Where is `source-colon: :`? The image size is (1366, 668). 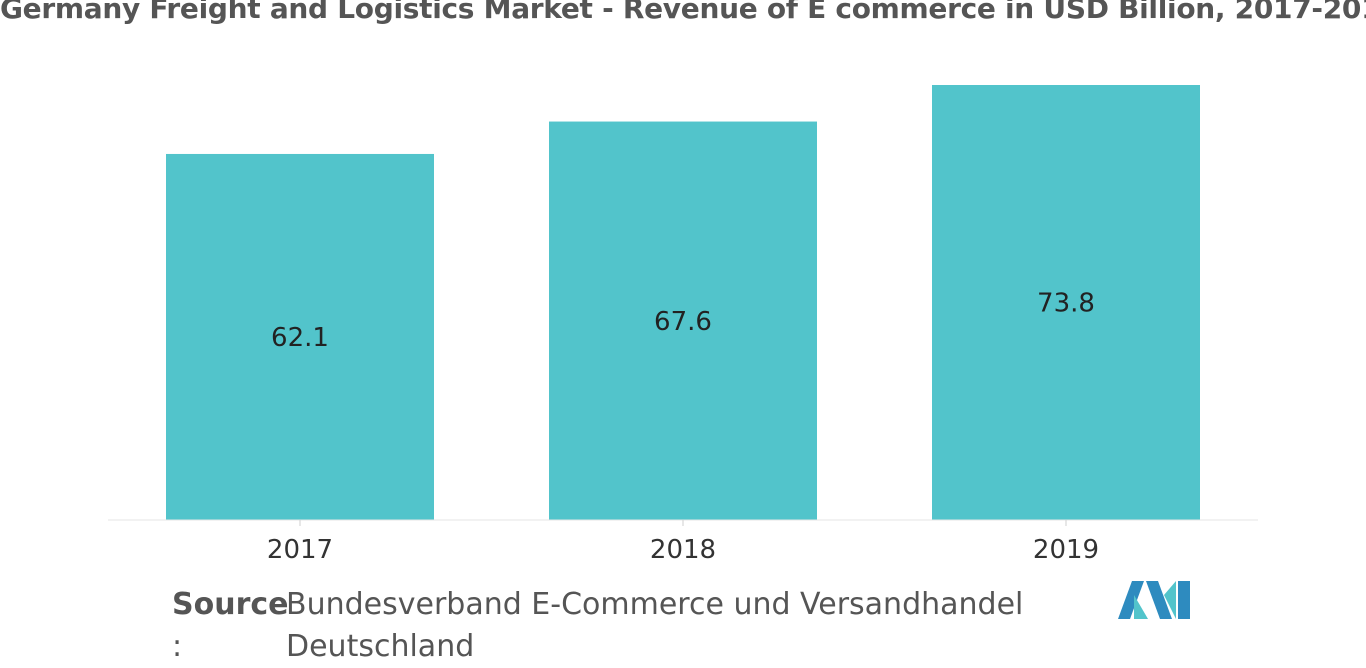 source-colon: : is located at coordinates (177, 646).